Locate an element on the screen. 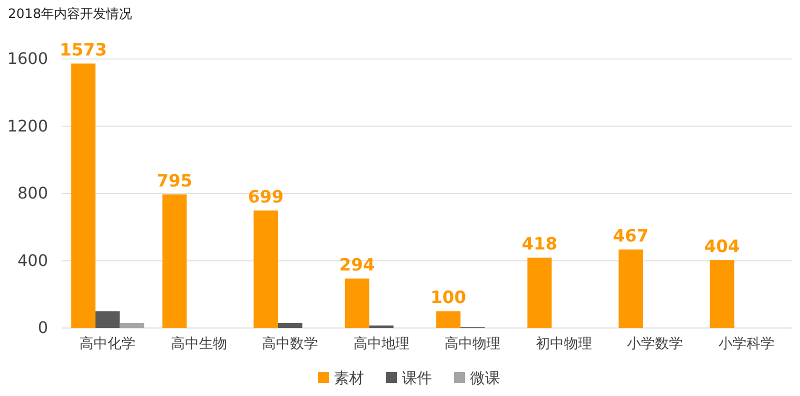 This screenshot has width=800, height=396. x-tick-label: 高中生物 is located at coordinates (198, 344).